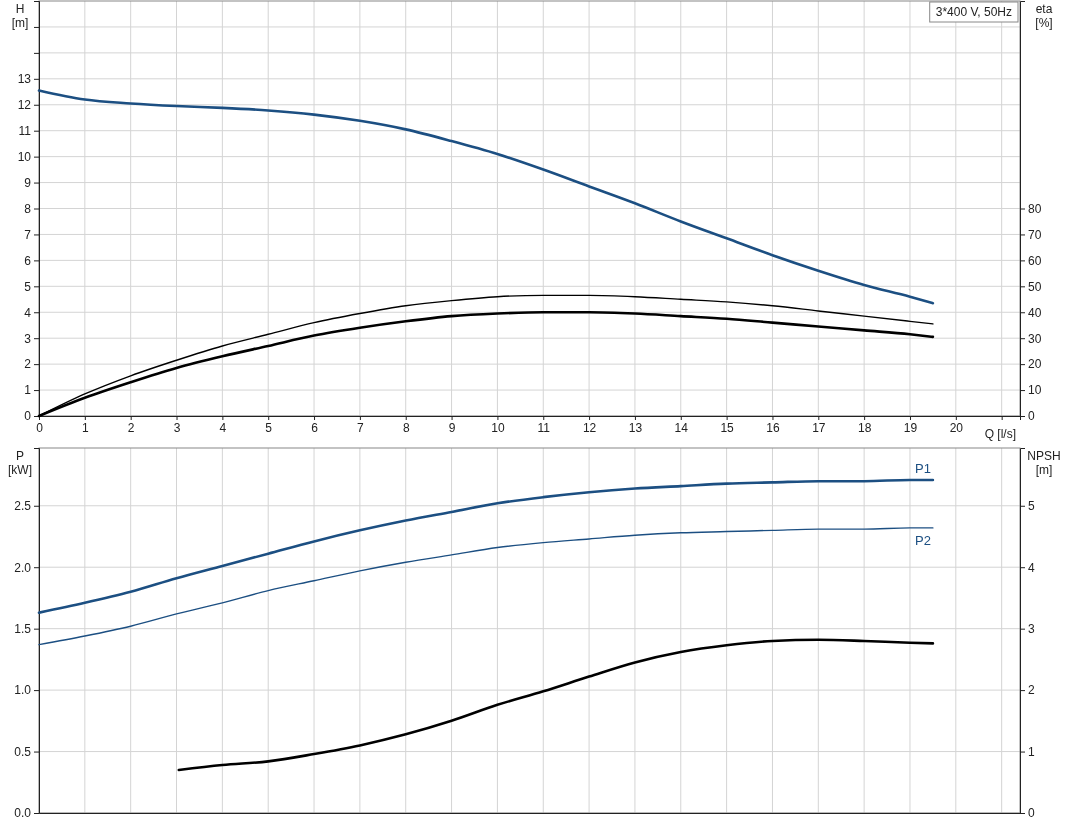  I want to click on y2-axis-title: eta [%], so click(1044, 16).